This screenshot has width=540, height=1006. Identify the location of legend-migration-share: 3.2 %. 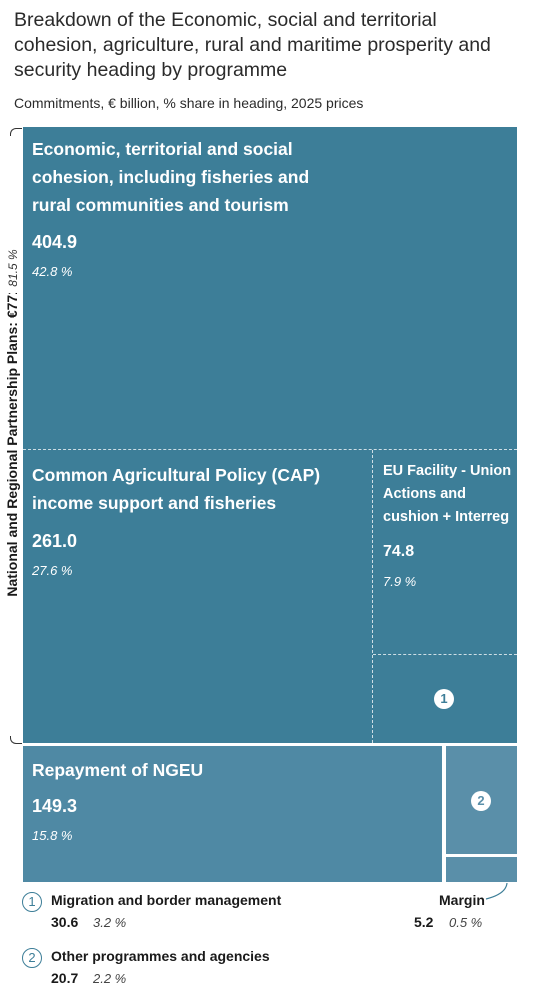
(110, 922).